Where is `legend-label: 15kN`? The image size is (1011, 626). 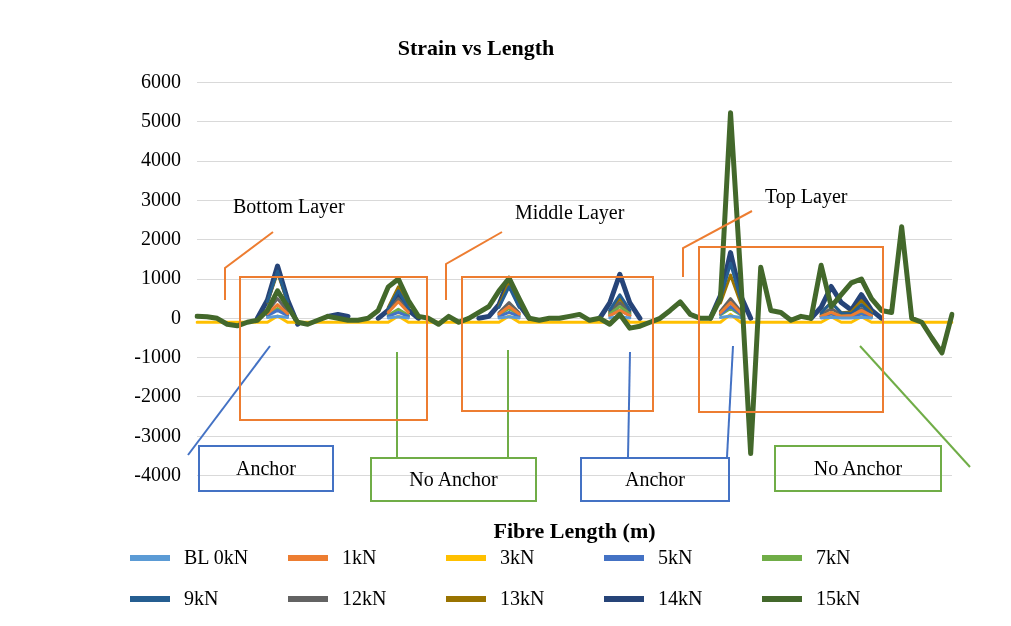
legend-label: 15kN is located at coordinates (838, 598).